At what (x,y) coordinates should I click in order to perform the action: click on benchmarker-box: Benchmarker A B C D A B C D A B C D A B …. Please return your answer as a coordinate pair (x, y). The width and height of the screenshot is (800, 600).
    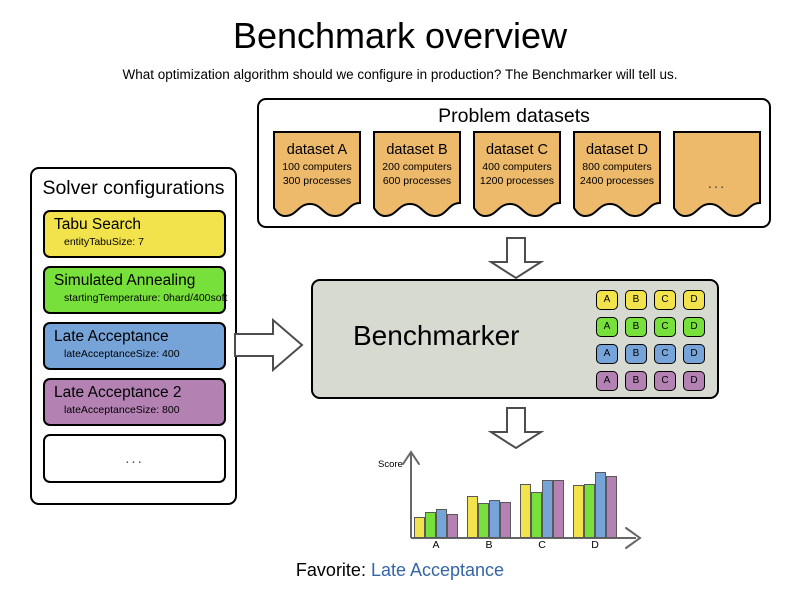
    Looking at the image, I should click on (515, 339).